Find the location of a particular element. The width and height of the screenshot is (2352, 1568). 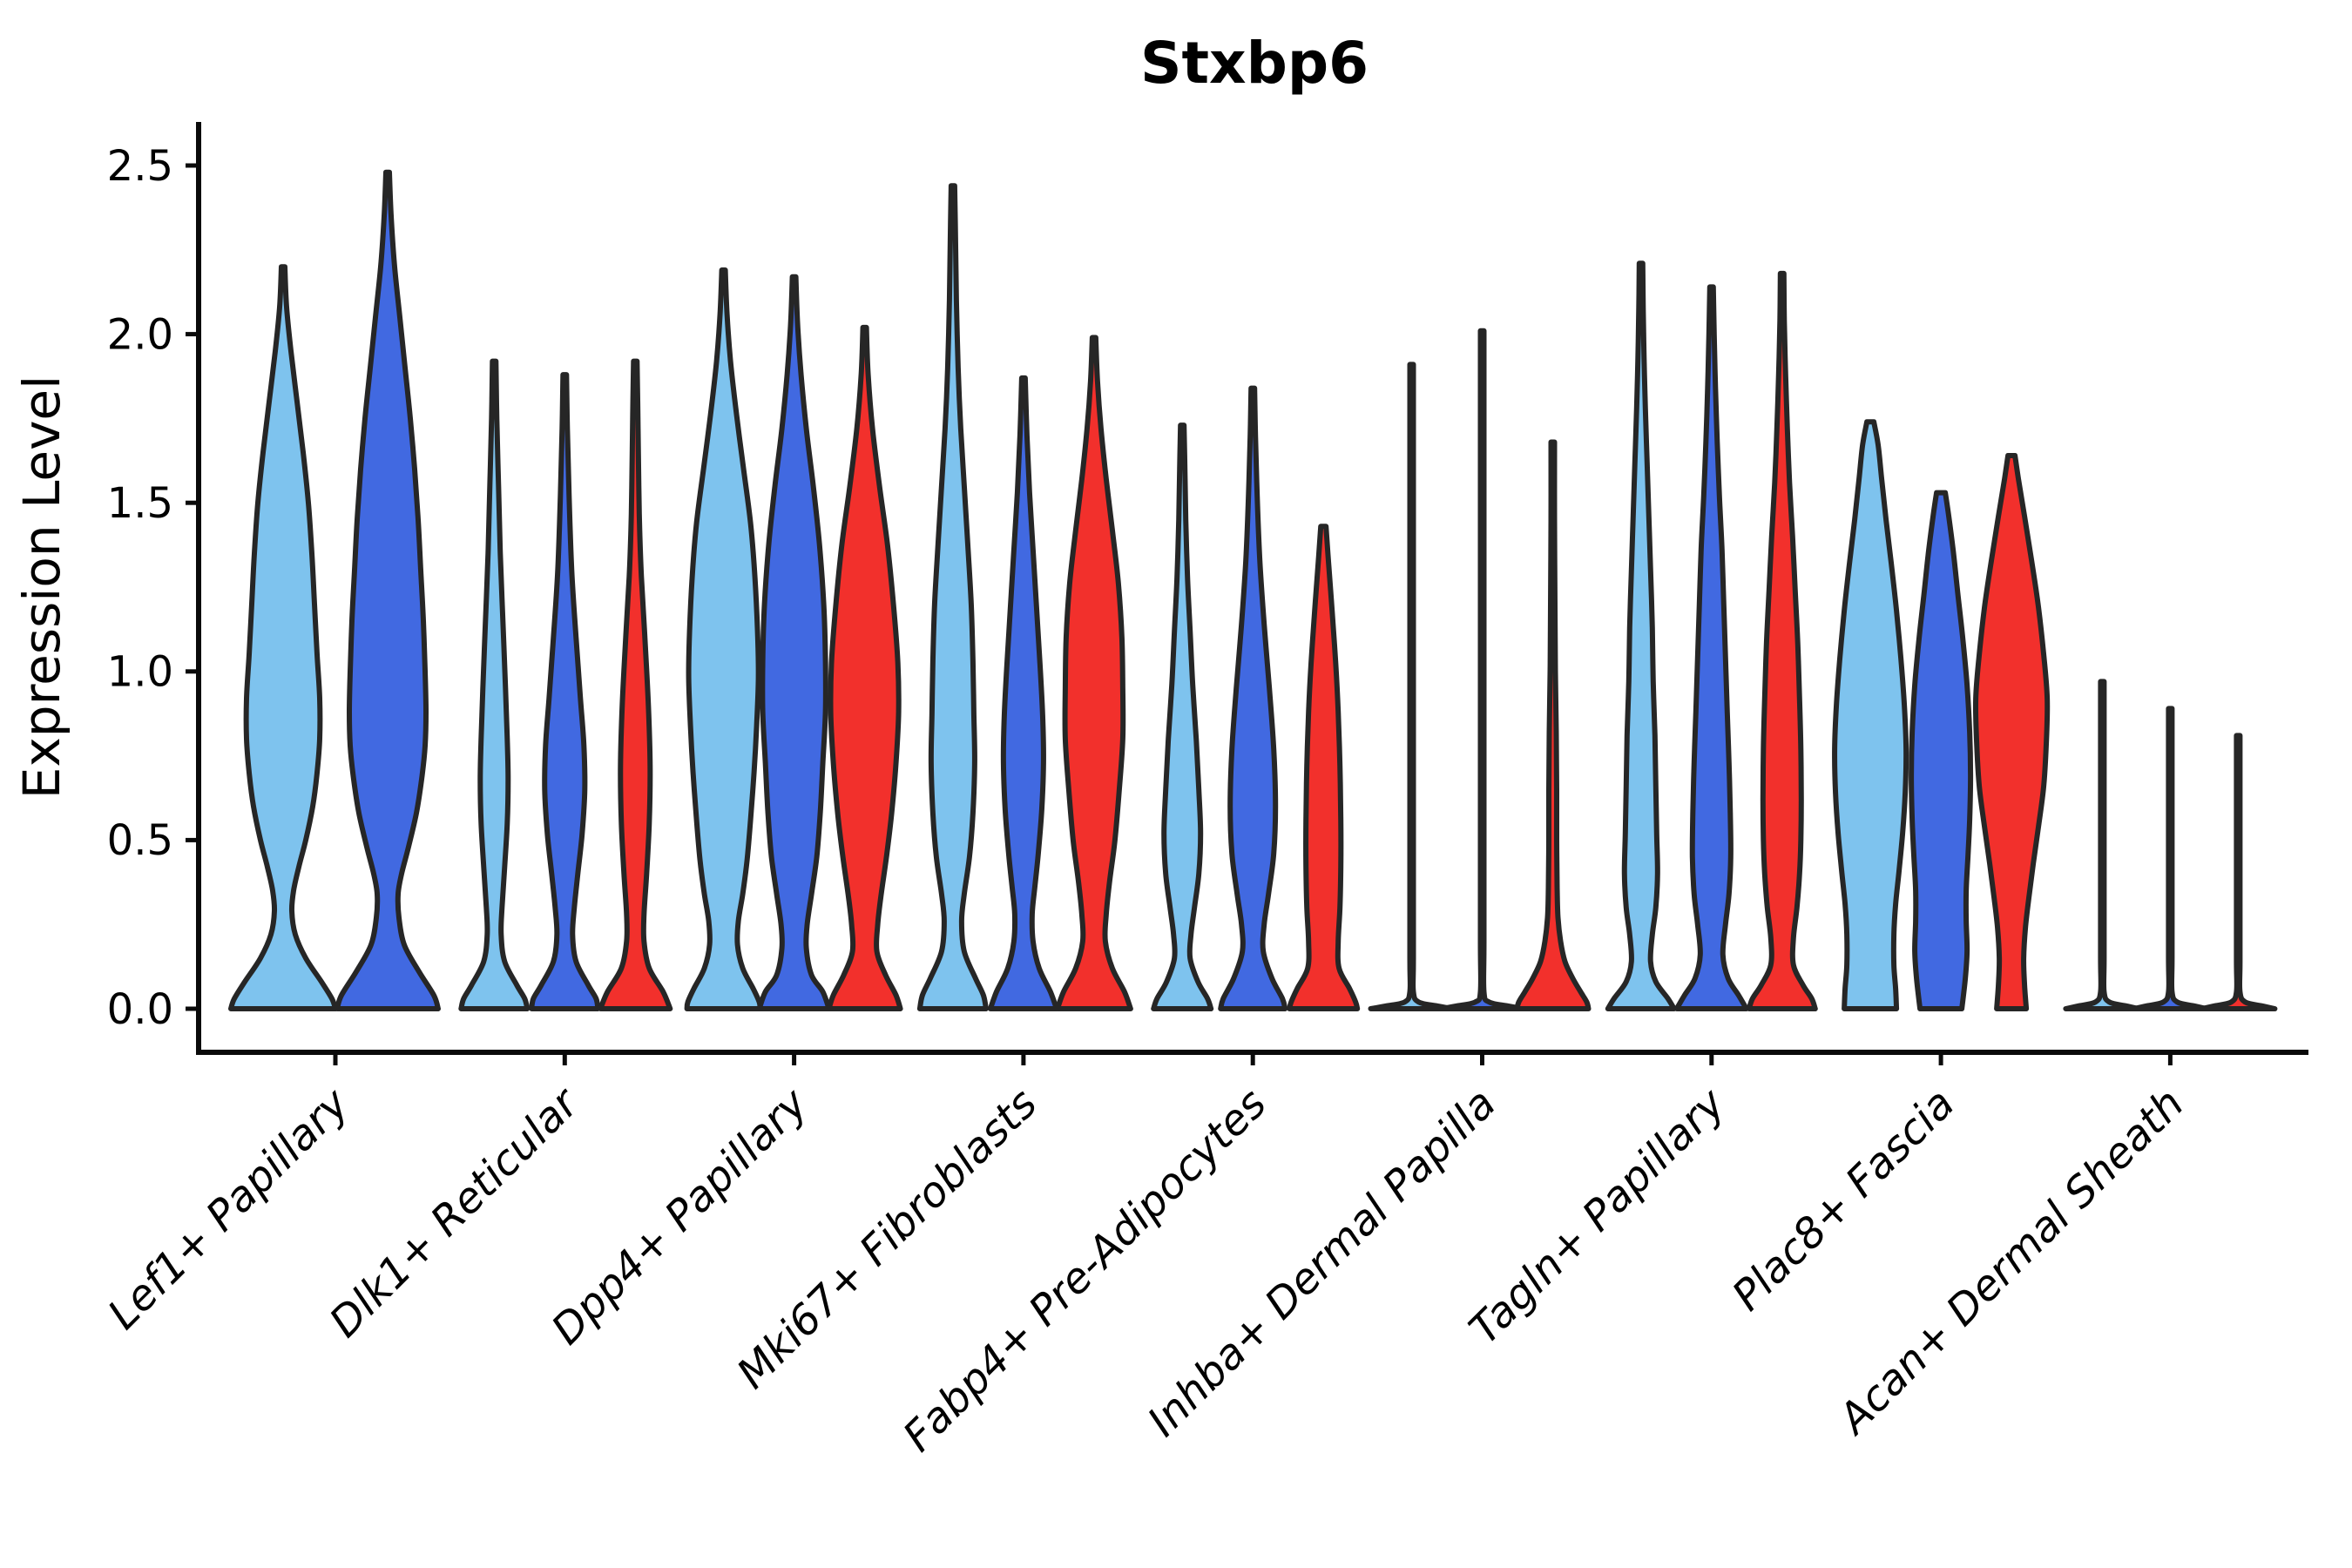

violin-lef1-papillary-skyblue is located at coordinates (283, 638).